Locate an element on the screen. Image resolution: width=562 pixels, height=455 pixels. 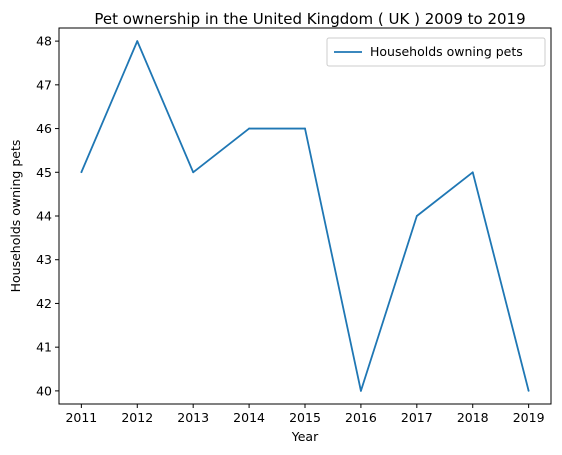
data-point-2014 is located at coordinates (249, 128).